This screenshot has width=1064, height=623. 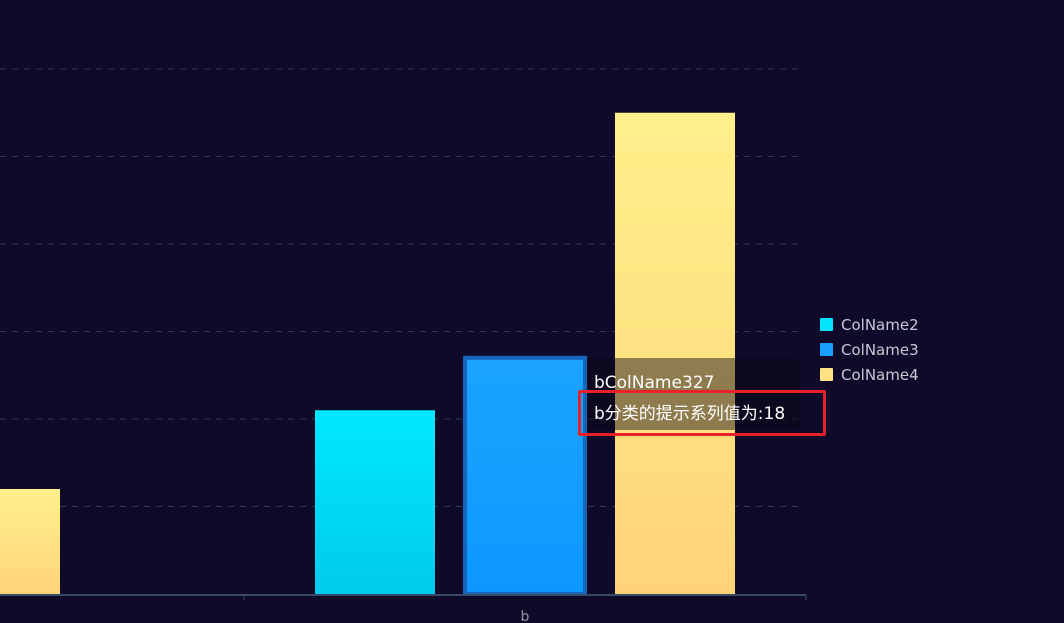 What do you see at coordinates (30, 541) in the screenshot?
I see `bar-a-colname4` at bounding box center [30, 541].